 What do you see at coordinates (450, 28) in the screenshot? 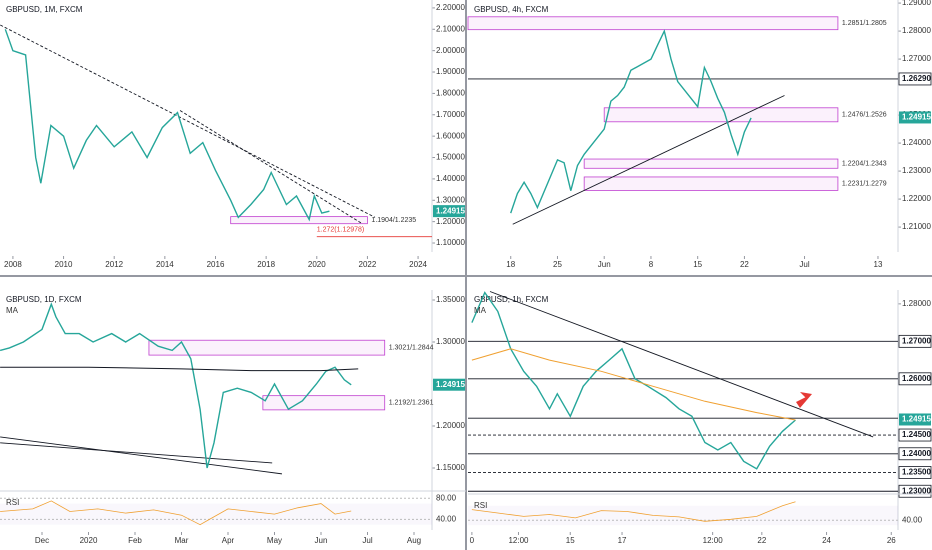
I see `y-tick-label: 2.10000` at bounding box center [450, 28].